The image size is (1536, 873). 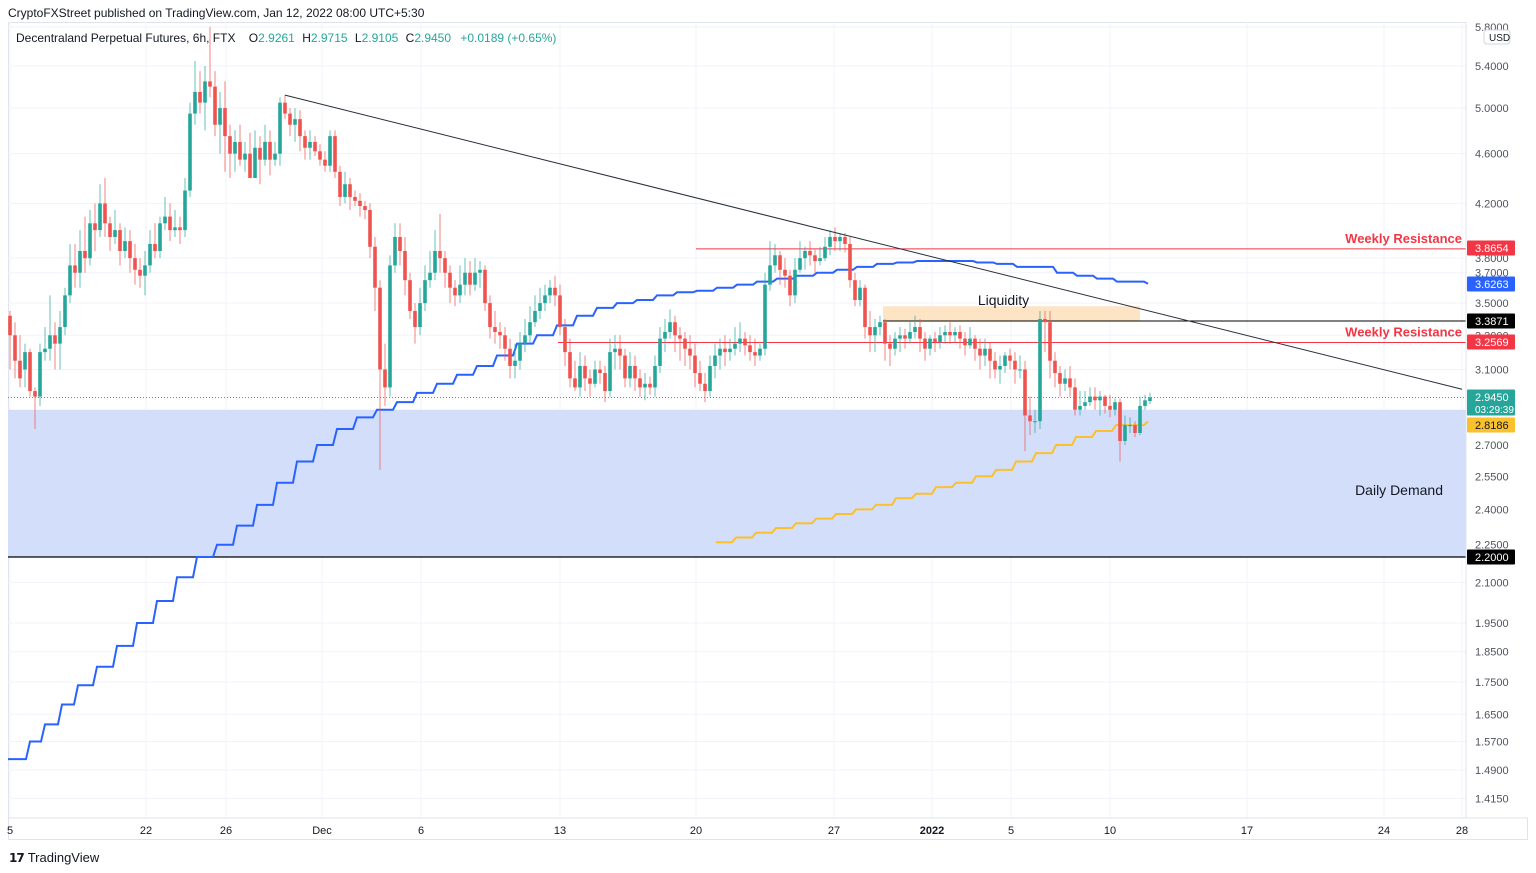 I want to click on tradingview-logo: 17 TradingView, so click(x=54, y=857).